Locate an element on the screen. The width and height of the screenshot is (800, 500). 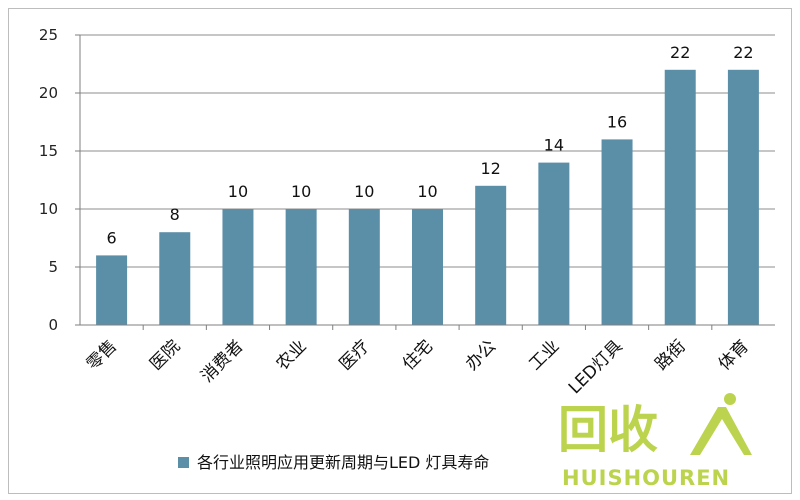
legend: 各行业照明应用更新周期与LED 灯具寿命 is located at coordinates (333, 462).